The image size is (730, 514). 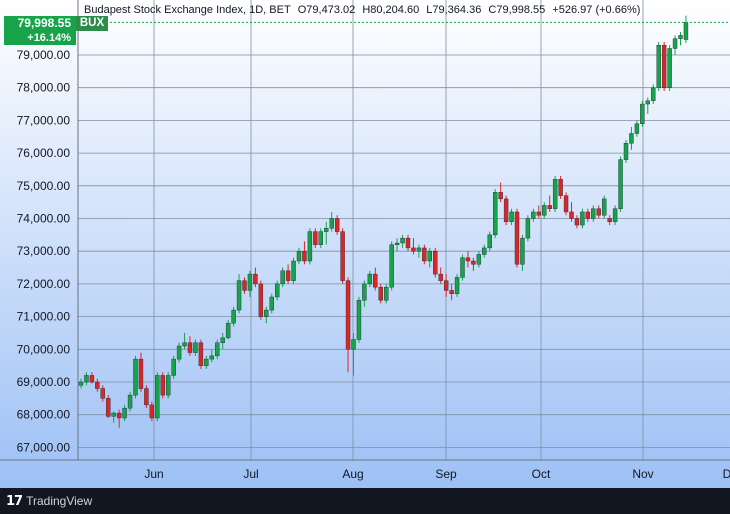 What do you see at coordinates (726, 474) in the screenshot?
I see `x-tick-label: D` at bounding box center [726, 474].